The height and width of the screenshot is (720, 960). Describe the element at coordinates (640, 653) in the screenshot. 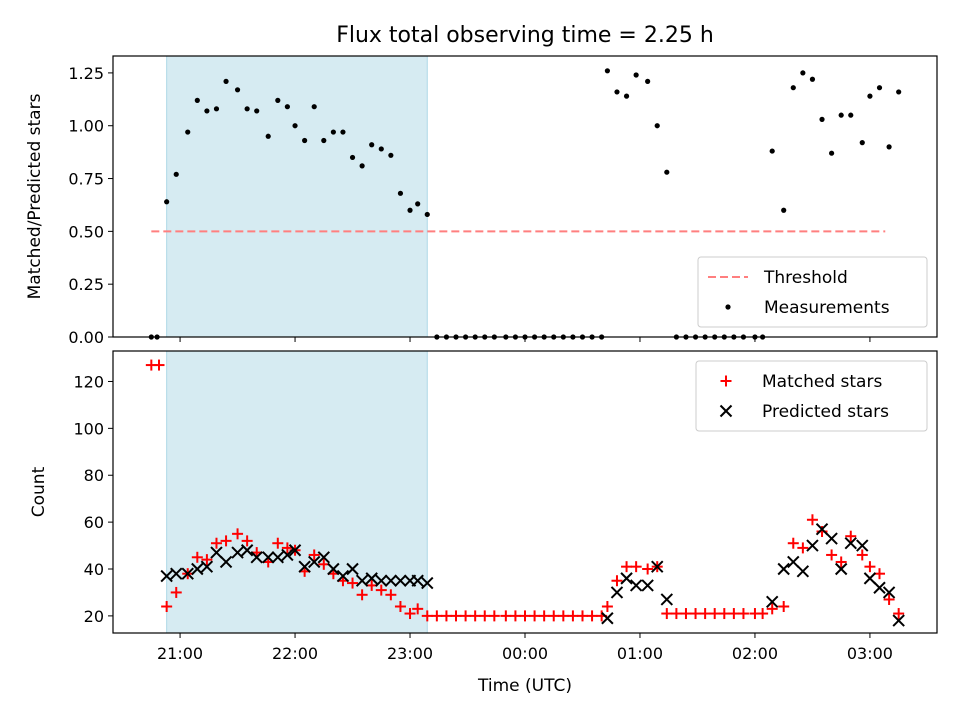

I see `x-tick-label: 01:00` at that location.